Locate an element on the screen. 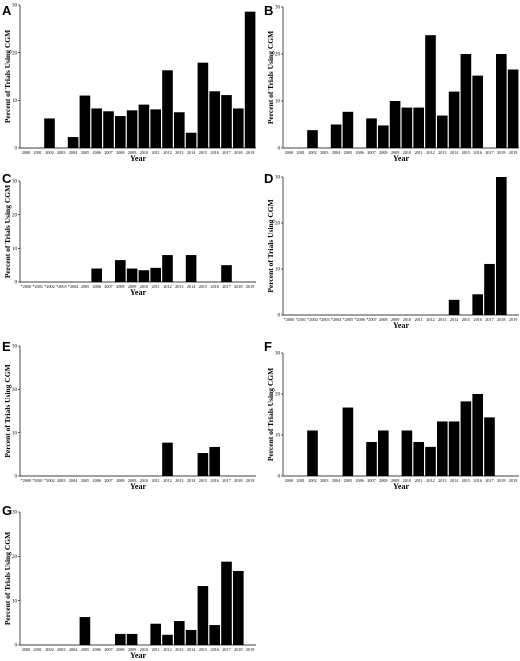  bar-2014 is located at coordinates (454, 307).